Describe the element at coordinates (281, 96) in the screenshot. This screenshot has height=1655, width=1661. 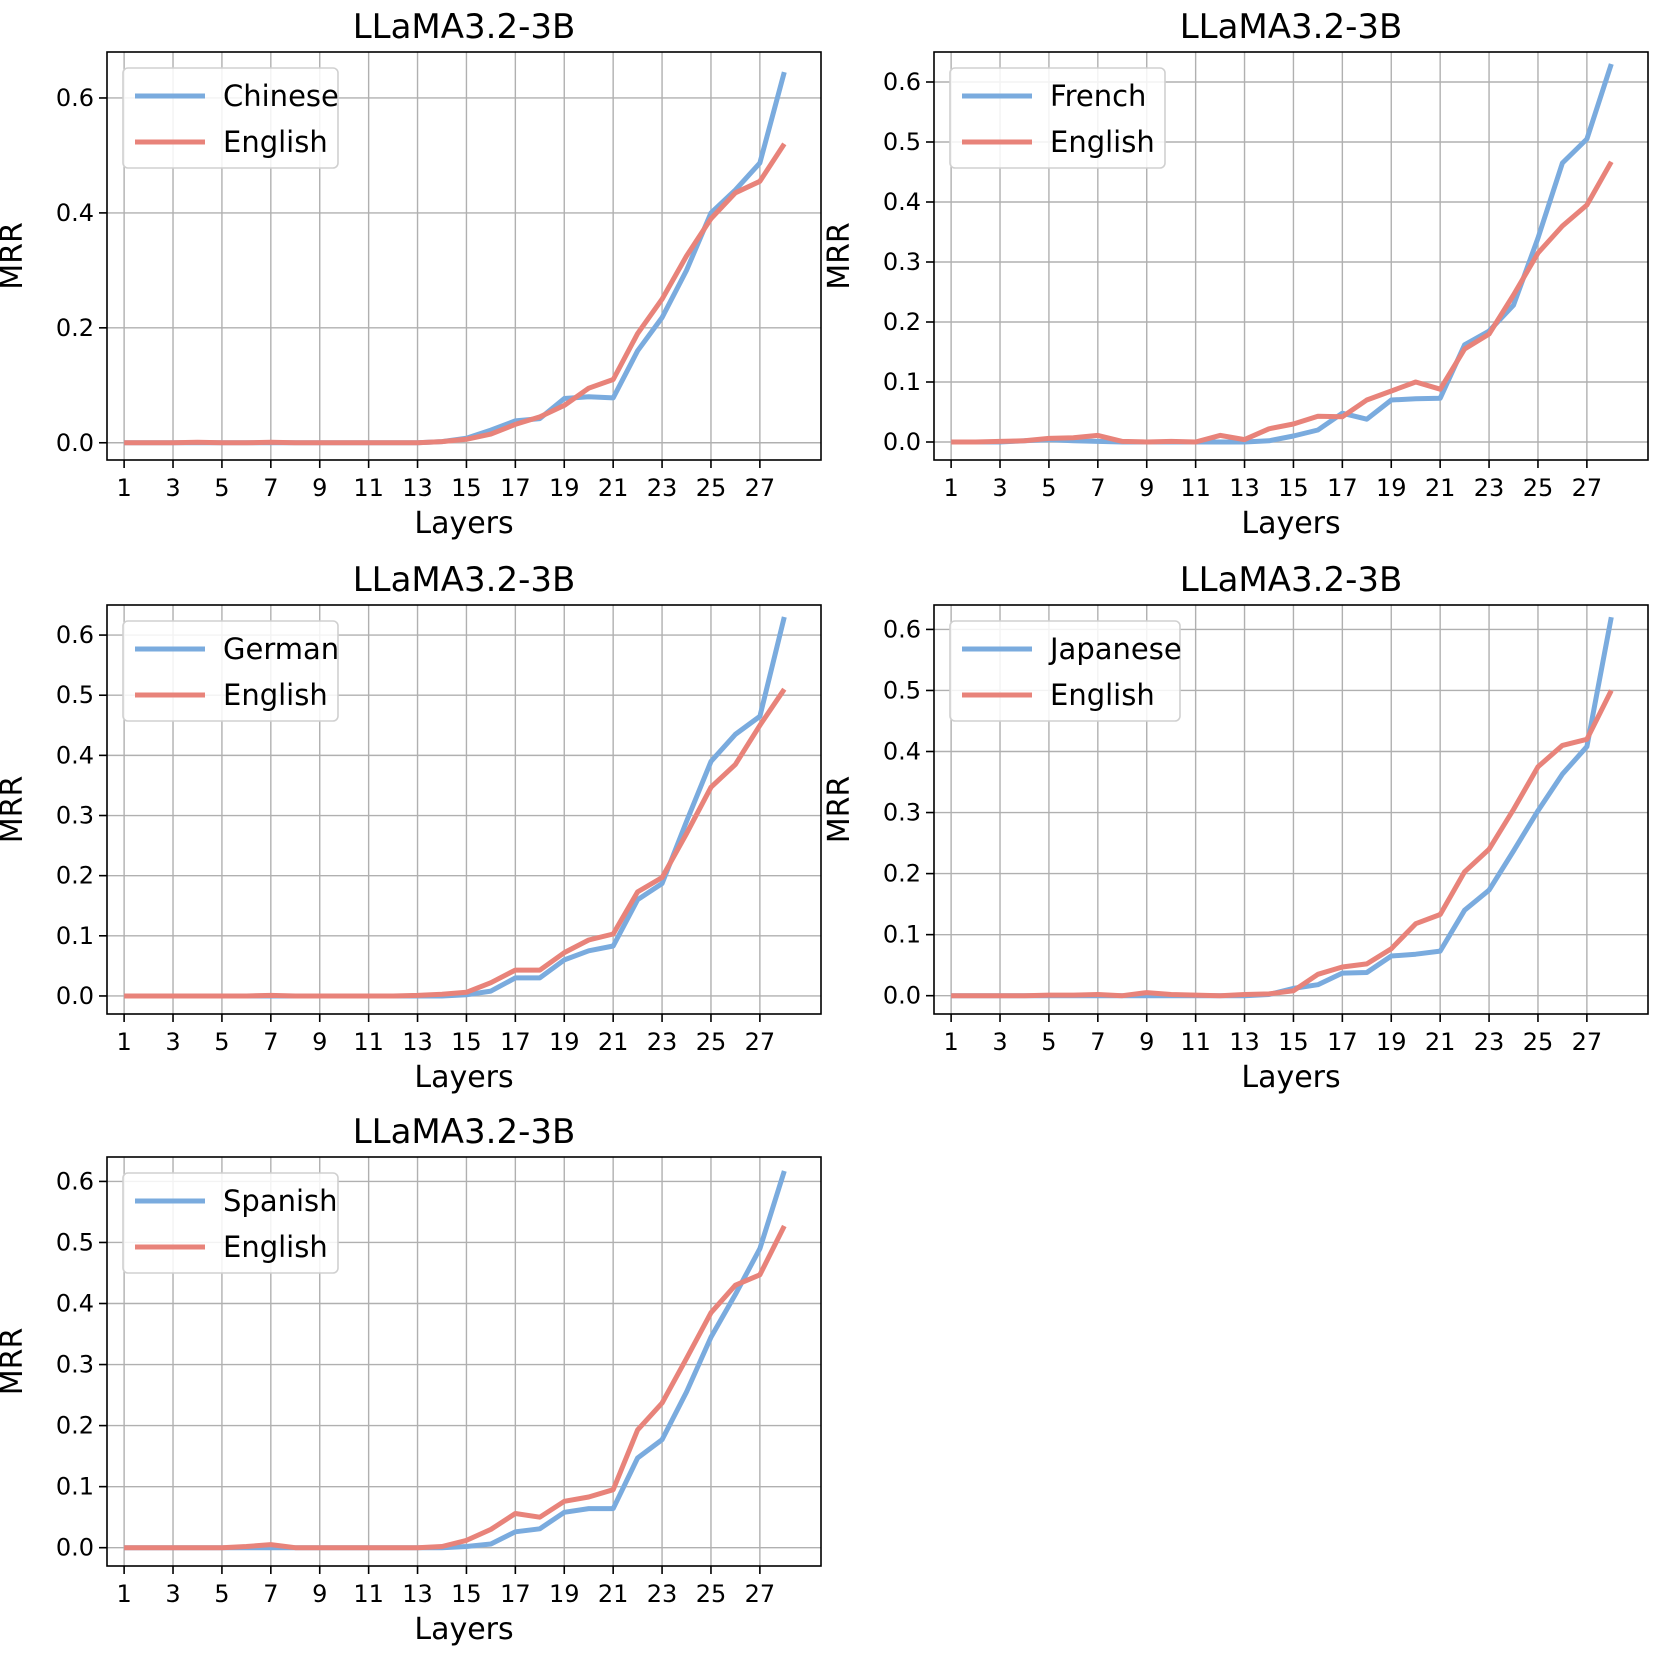
I see `legend-label-chinese: Chinese` at that location.